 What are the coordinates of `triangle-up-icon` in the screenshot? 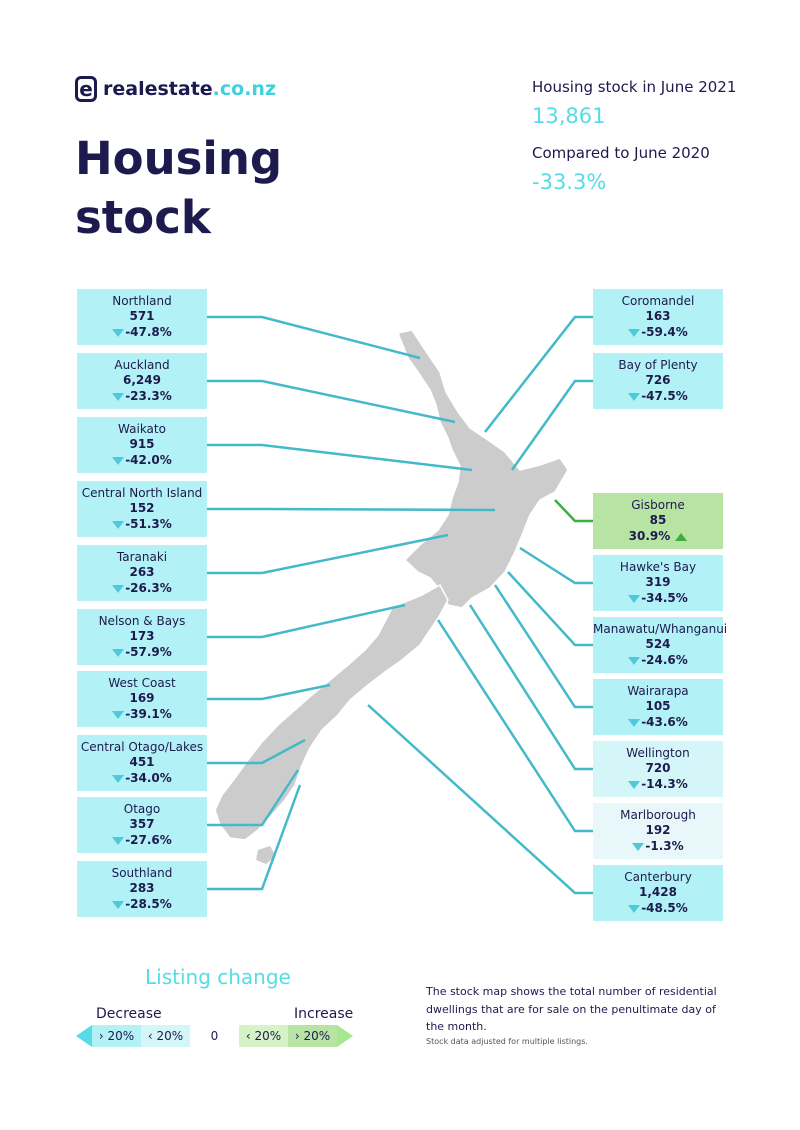 It's located at (681, 536).